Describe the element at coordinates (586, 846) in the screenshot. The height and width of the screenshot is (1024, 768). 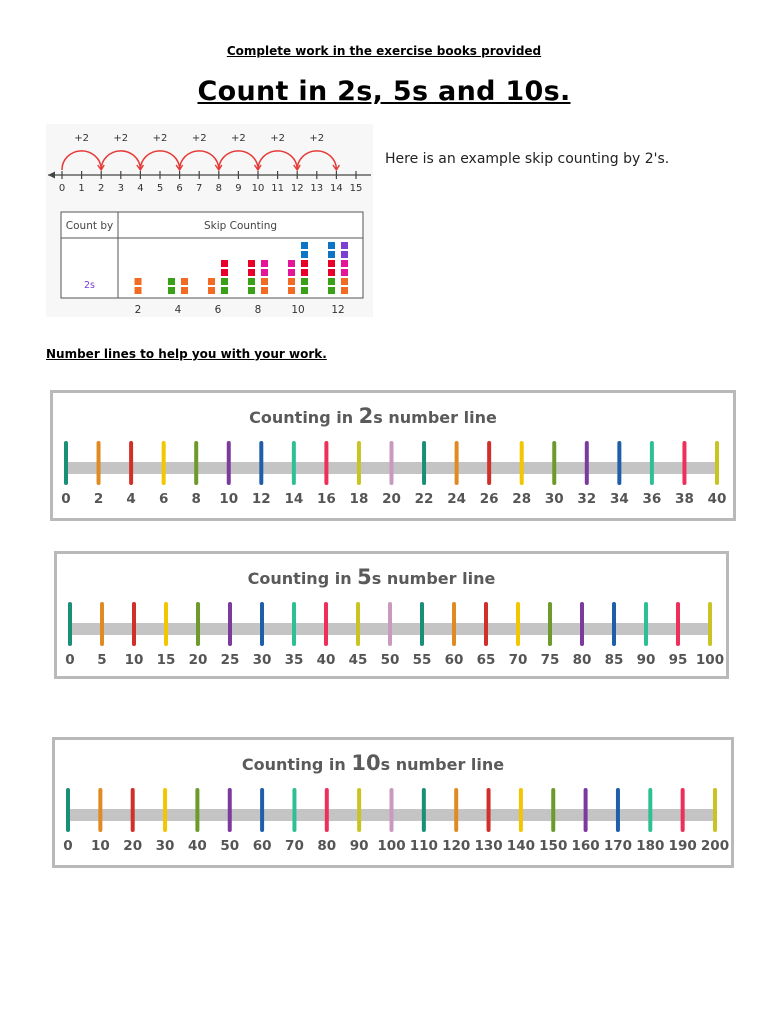
I see `number-line-value: 160` at that location.